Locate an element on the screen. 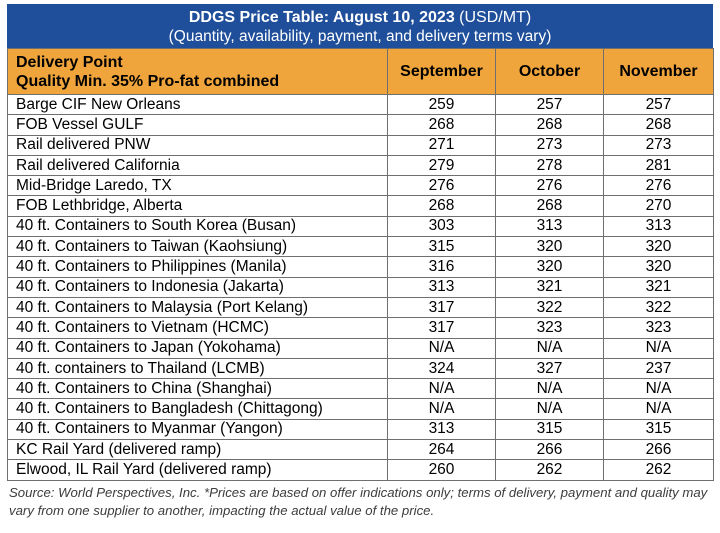 This screenshot has height=533, width=720. delivery-point-cell: 40 ft. Containers to Indonesia (Jakarta) is located at coordinates (197, 287).